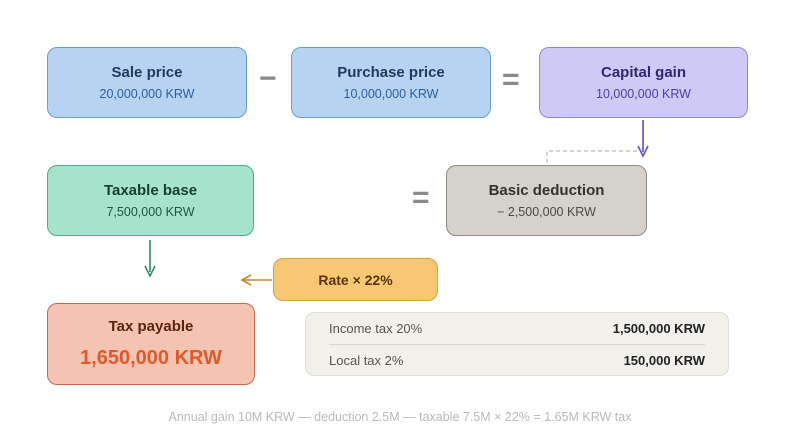 This screenshot has height=447, width=800. I want to click on breakdown-row: Income tax 20% 1,500,000 KRW, so click(517, 328).